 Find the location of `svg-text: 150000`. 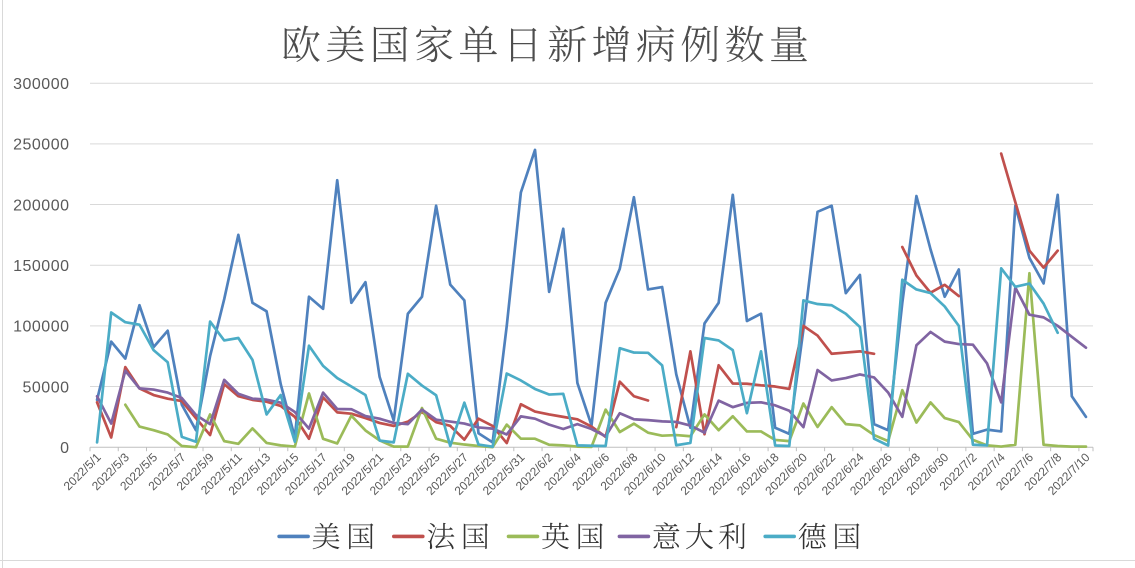

svg-text: 150000 is located at coordinates (41, 266).